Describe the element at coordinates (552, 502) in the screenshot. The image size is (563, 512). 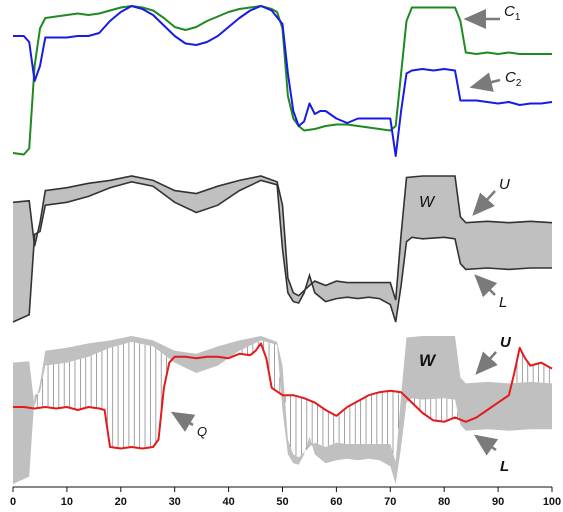
I see `x-tick-label: 100` at that location.